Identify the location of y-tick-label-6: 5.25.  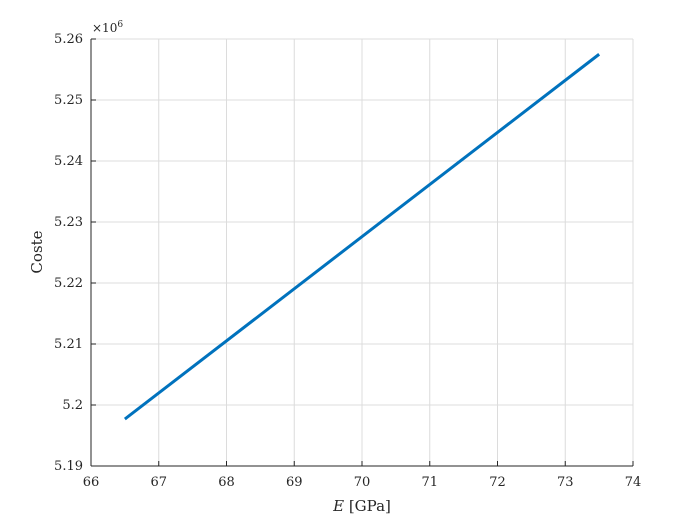
(68, 100).